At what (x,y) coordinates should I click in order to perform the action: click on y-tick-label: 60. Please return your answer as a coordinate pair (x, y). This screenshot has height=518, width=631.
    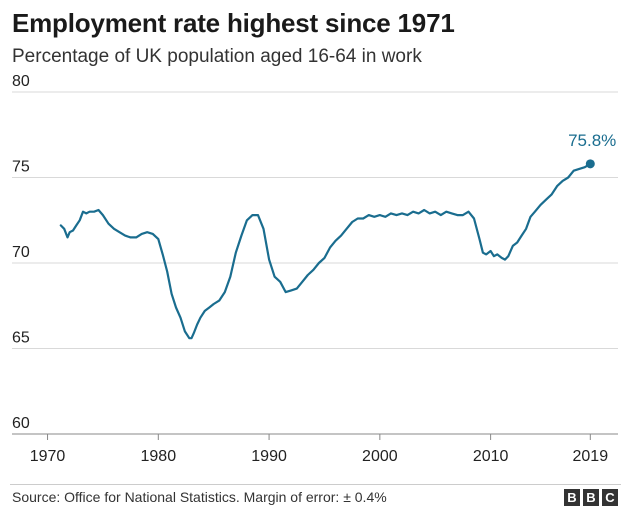
    Looking at the image, I should click on (21, 423).